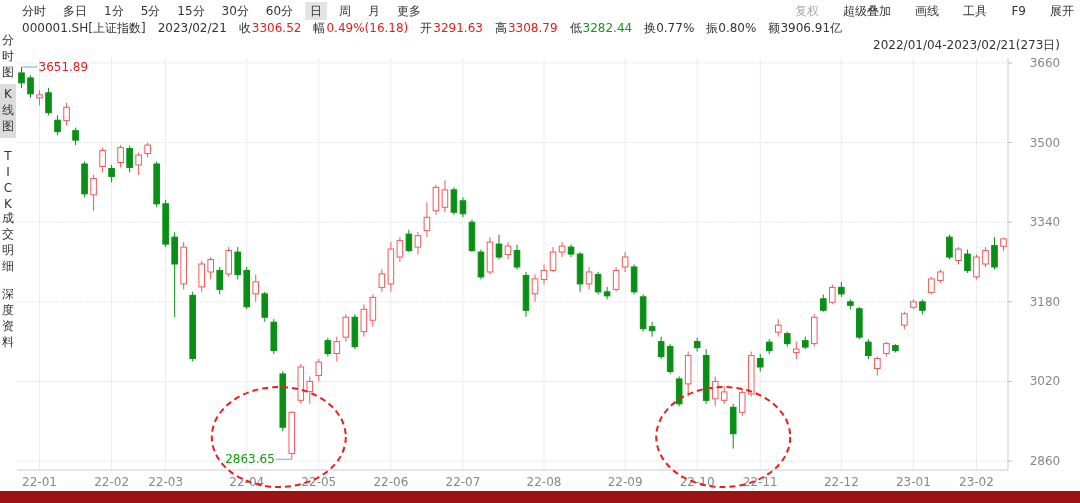  Describe the element at coordinates (39, 482) in the screenshot. I see `x-tick-label: 22-01` at that location.